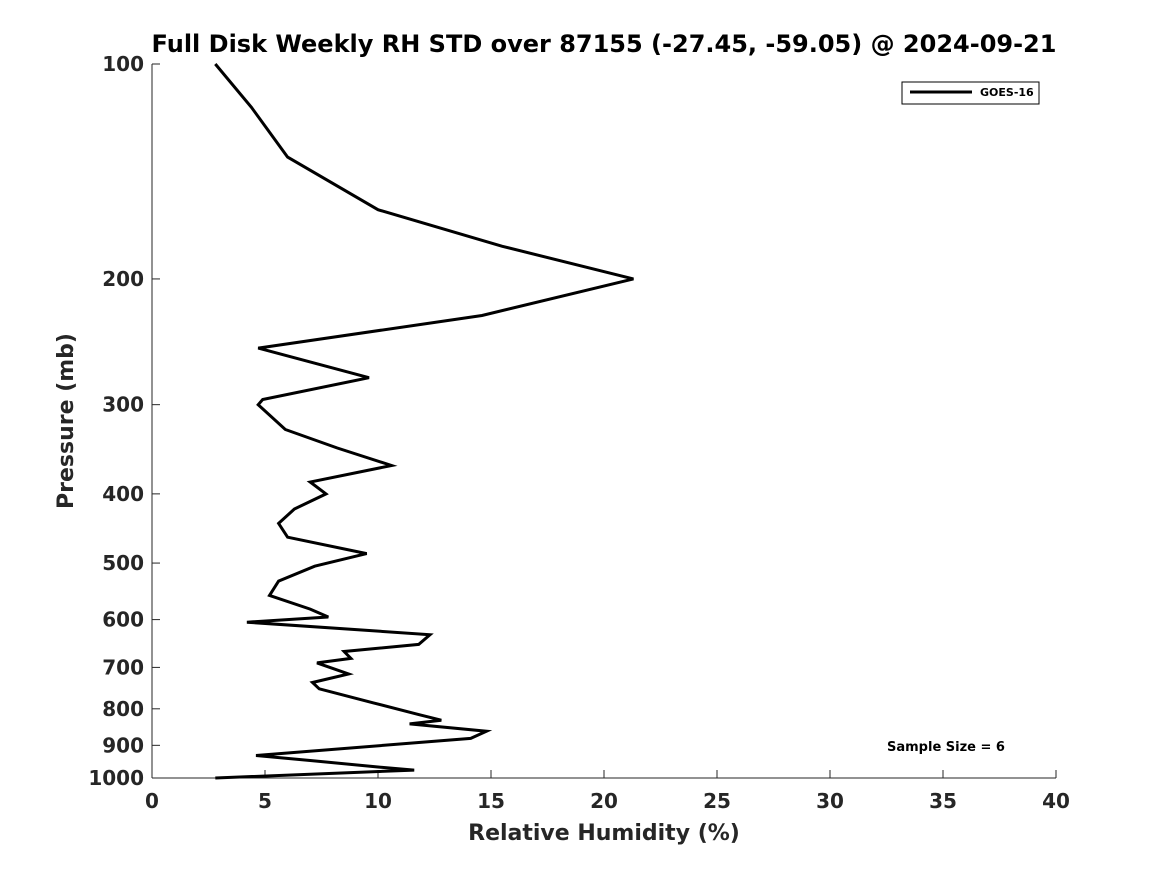 The height and width of the screenshot is (875, 1167). I want to click on x-tick-label: 25, so click(717, 801).